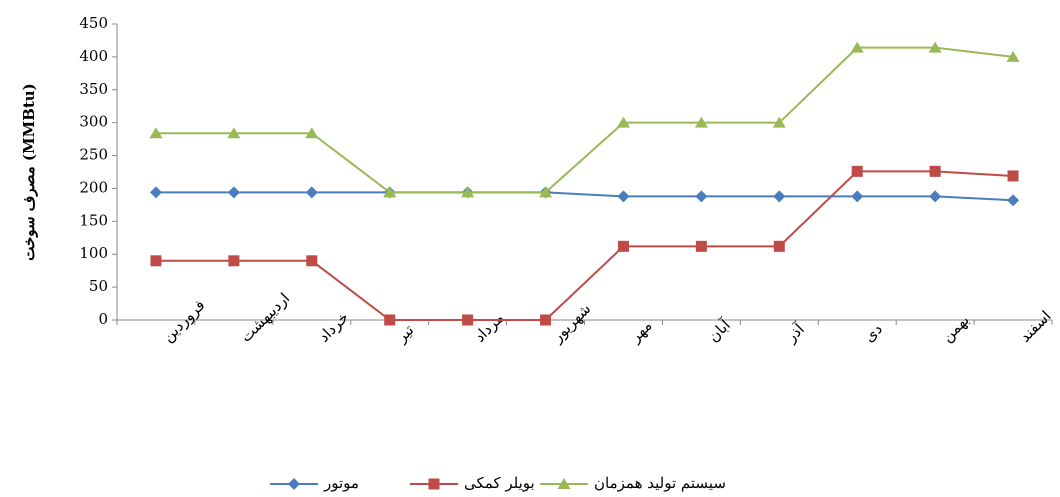 This screenshot has height=497, width=1060. What do you see at coordinates (341, 483) in the screenshot?
I see `legend-label: موتور` at bounding box center [341, 483].